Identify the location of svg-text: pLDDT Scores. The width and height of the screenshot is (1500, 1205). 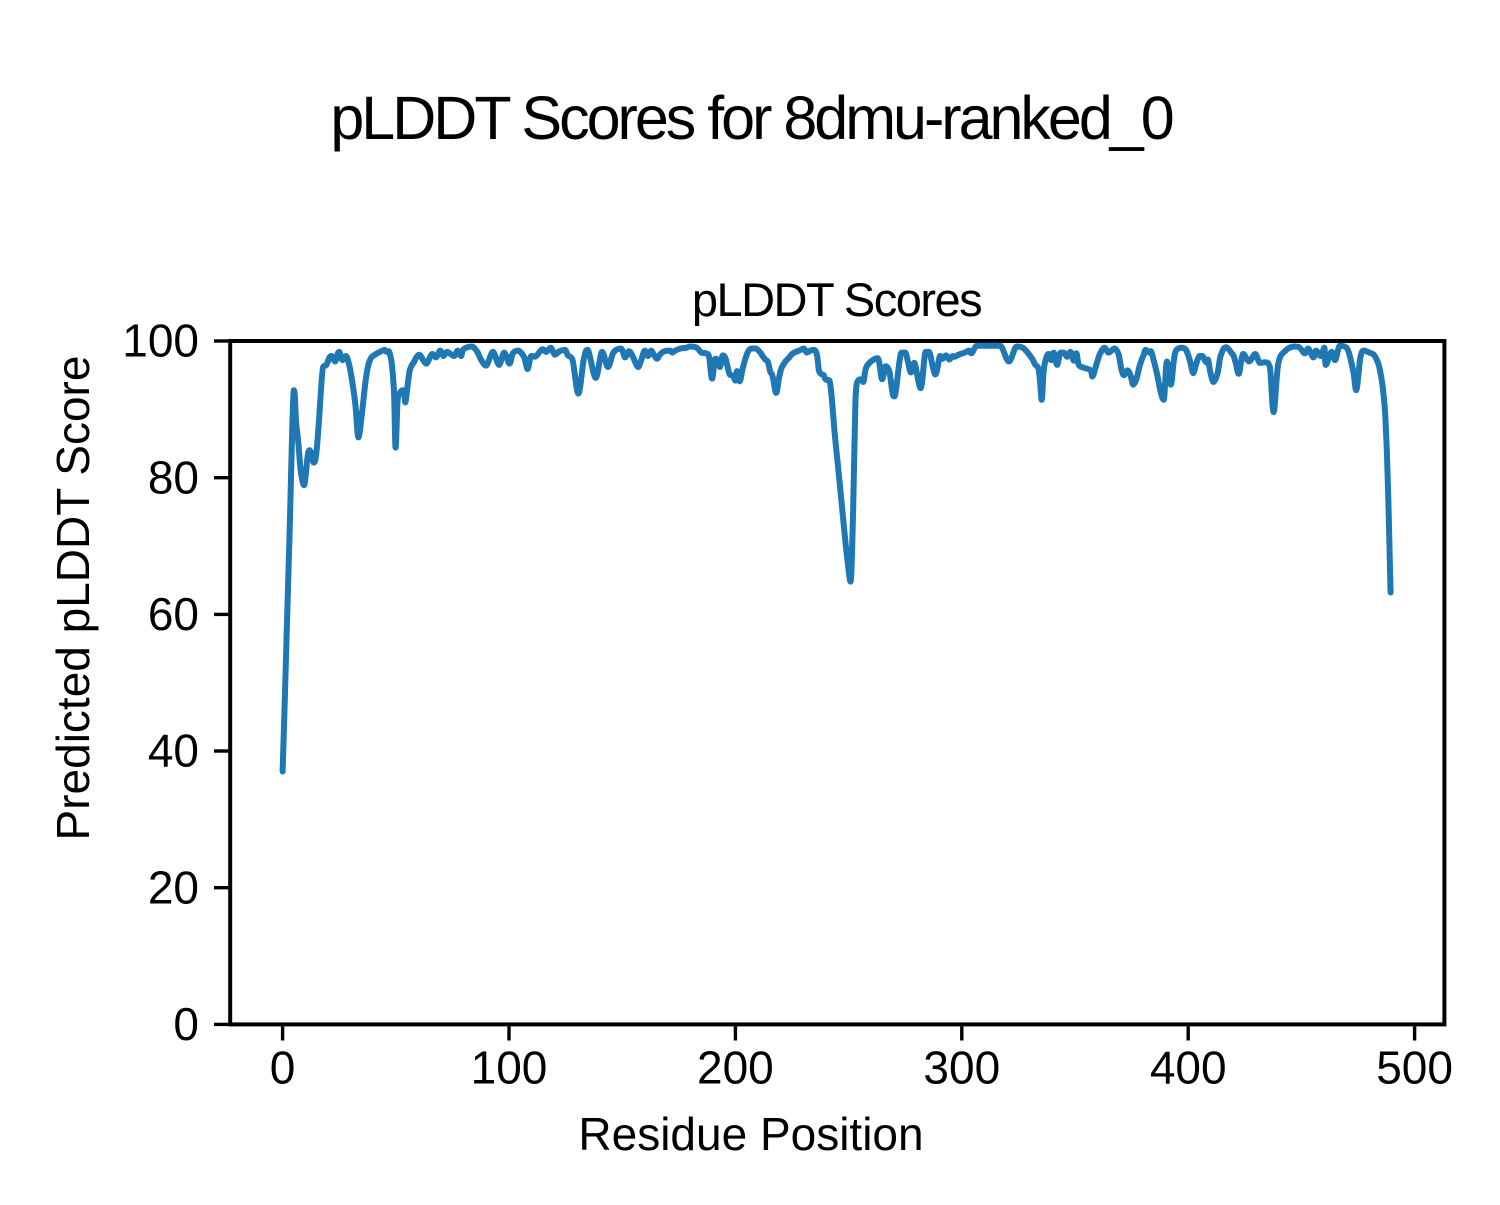
(836, 299).